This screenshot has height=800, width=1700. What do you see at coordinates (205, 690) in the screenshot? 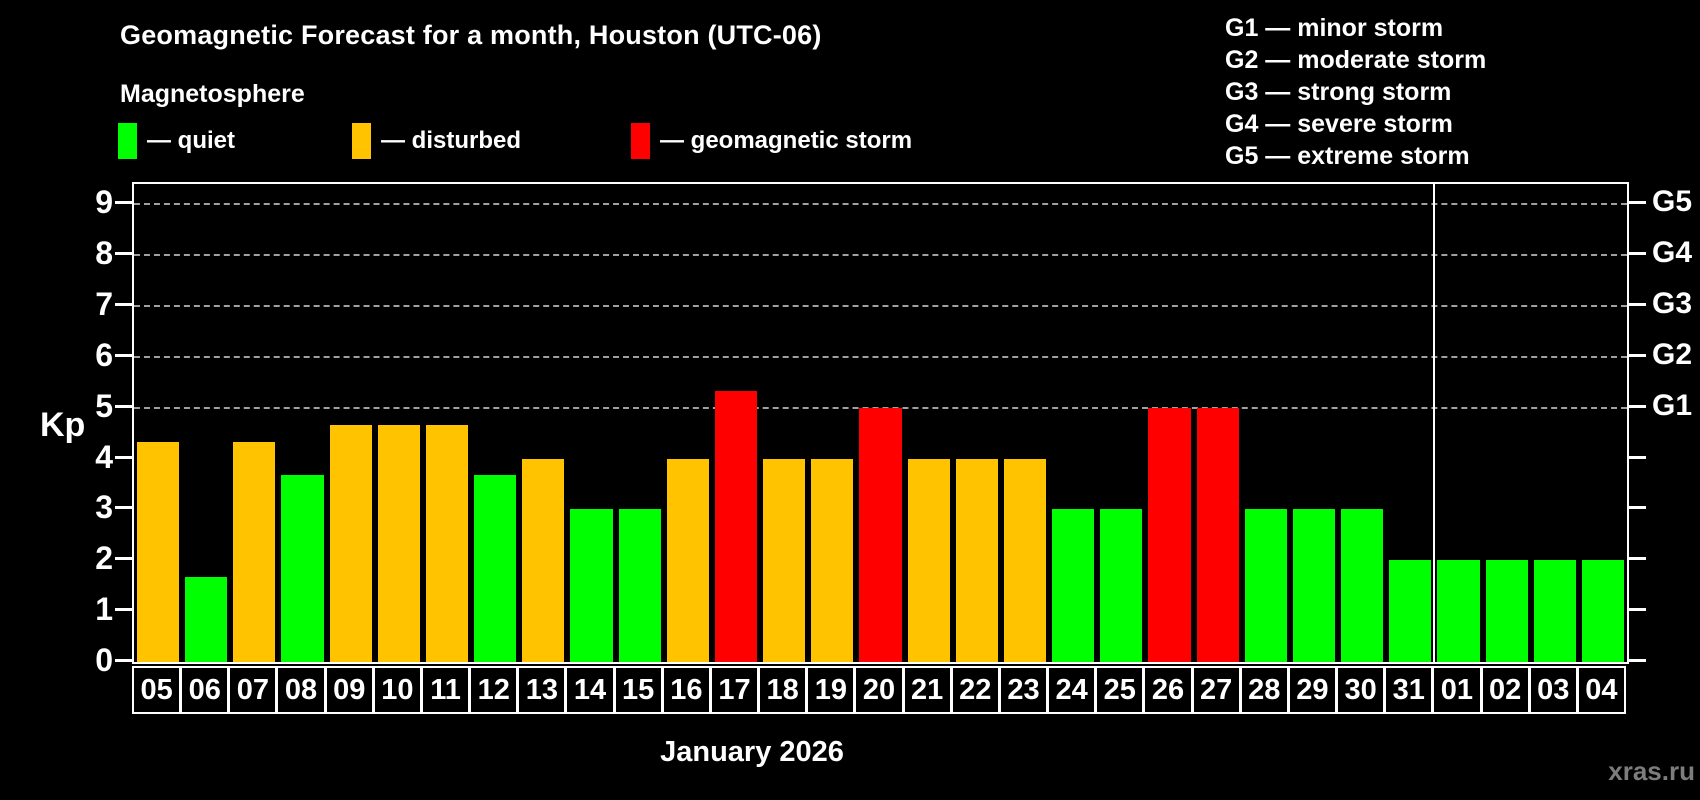
I see `x-axis-date-06: 06` at bounding box center [205, 690].